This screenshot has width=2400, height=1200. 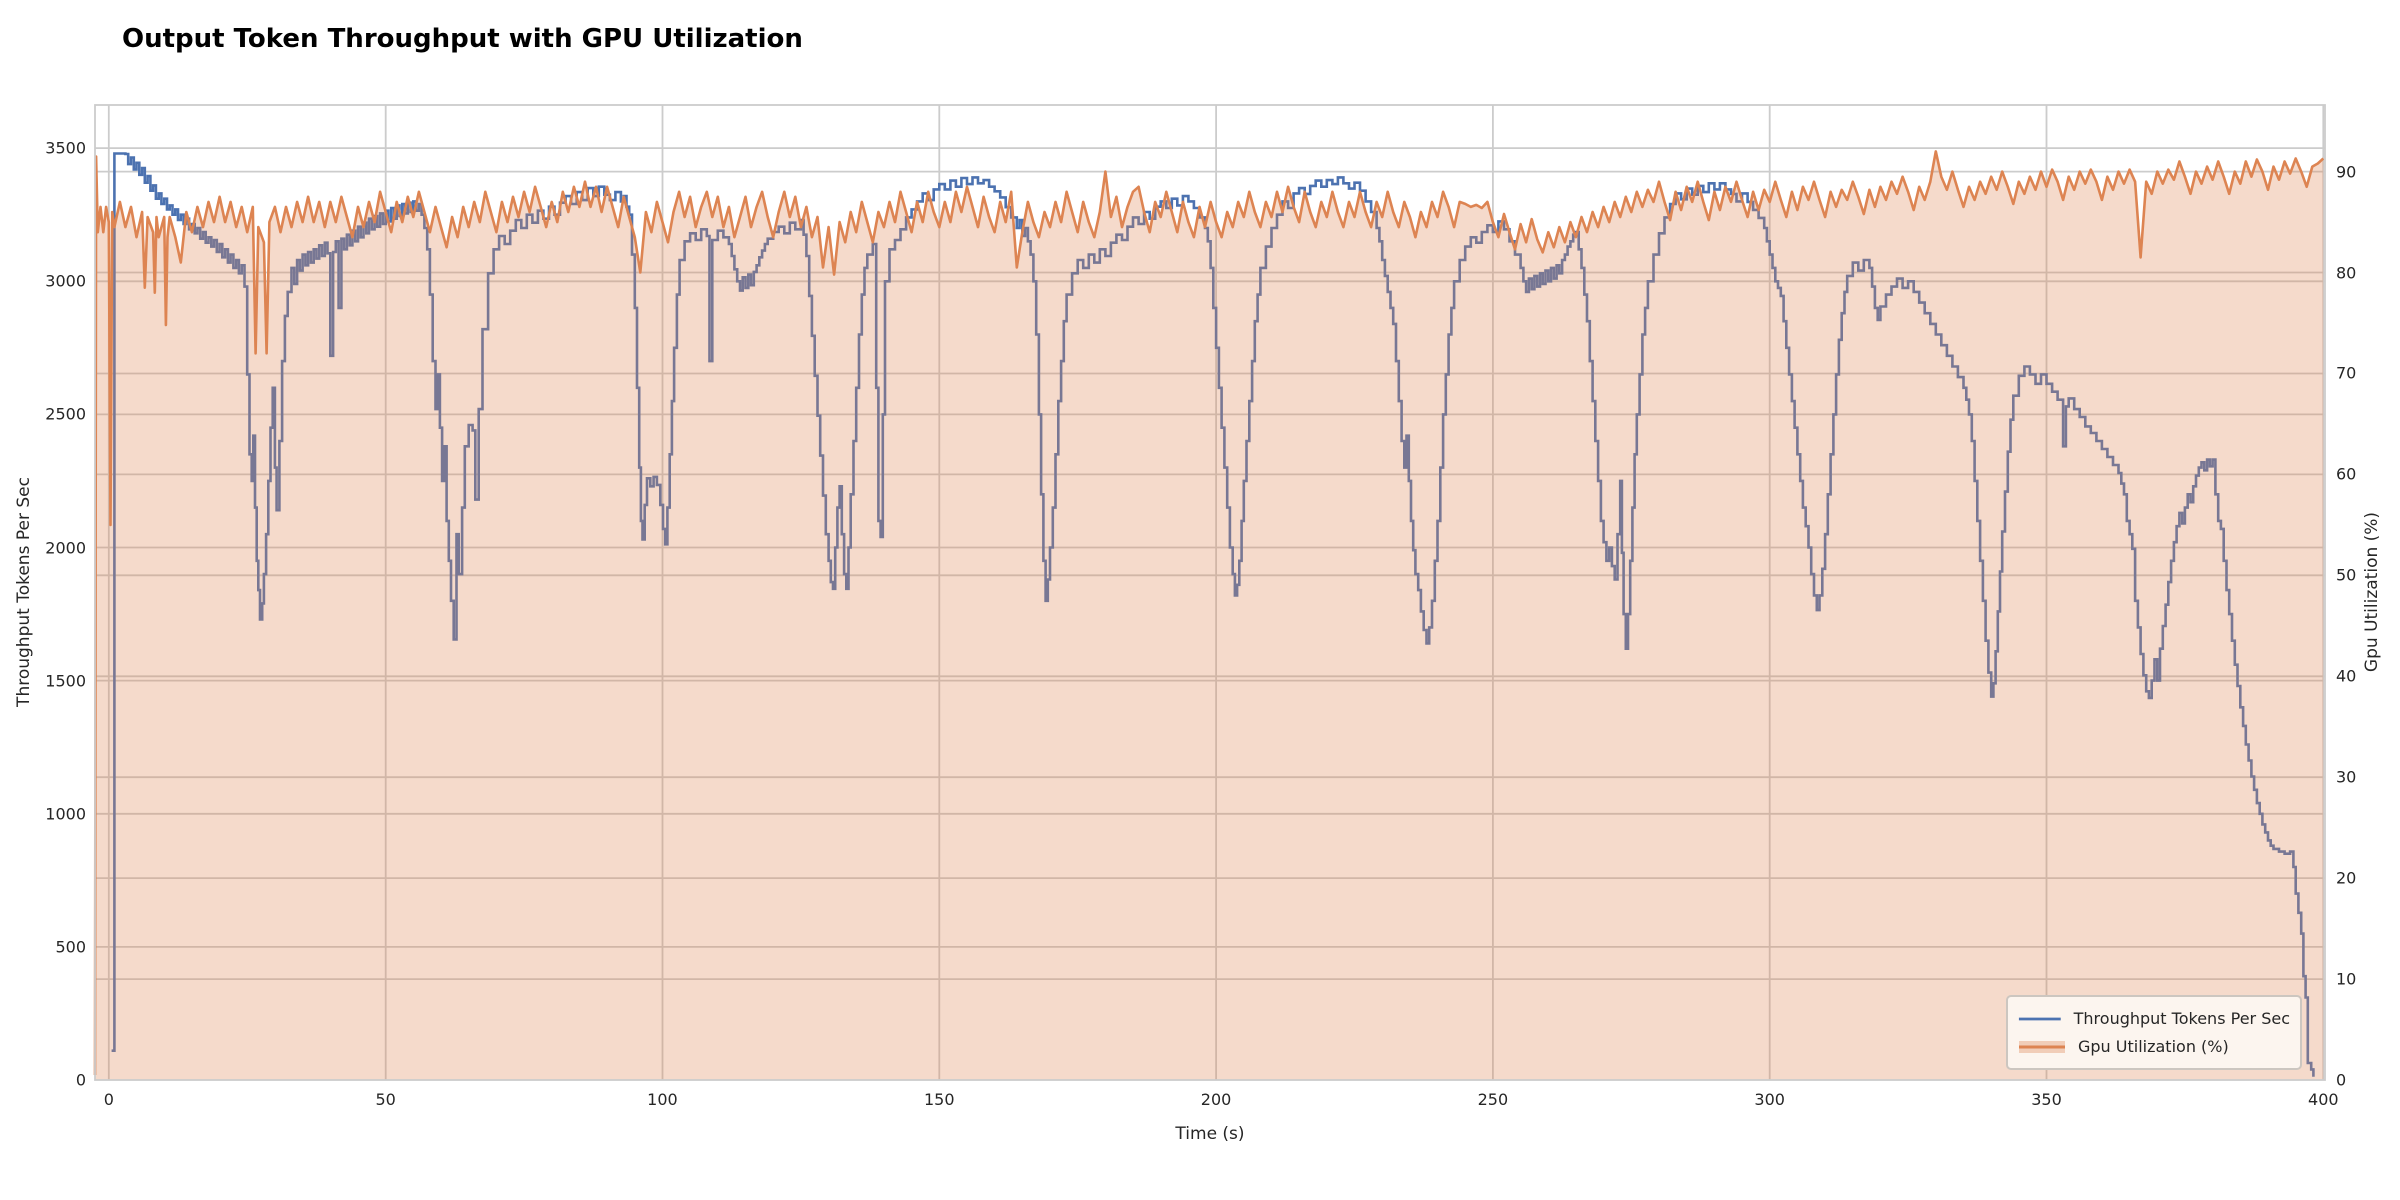 I want to click on y-tick-label-right: 20, so click(x=2346, y=878).